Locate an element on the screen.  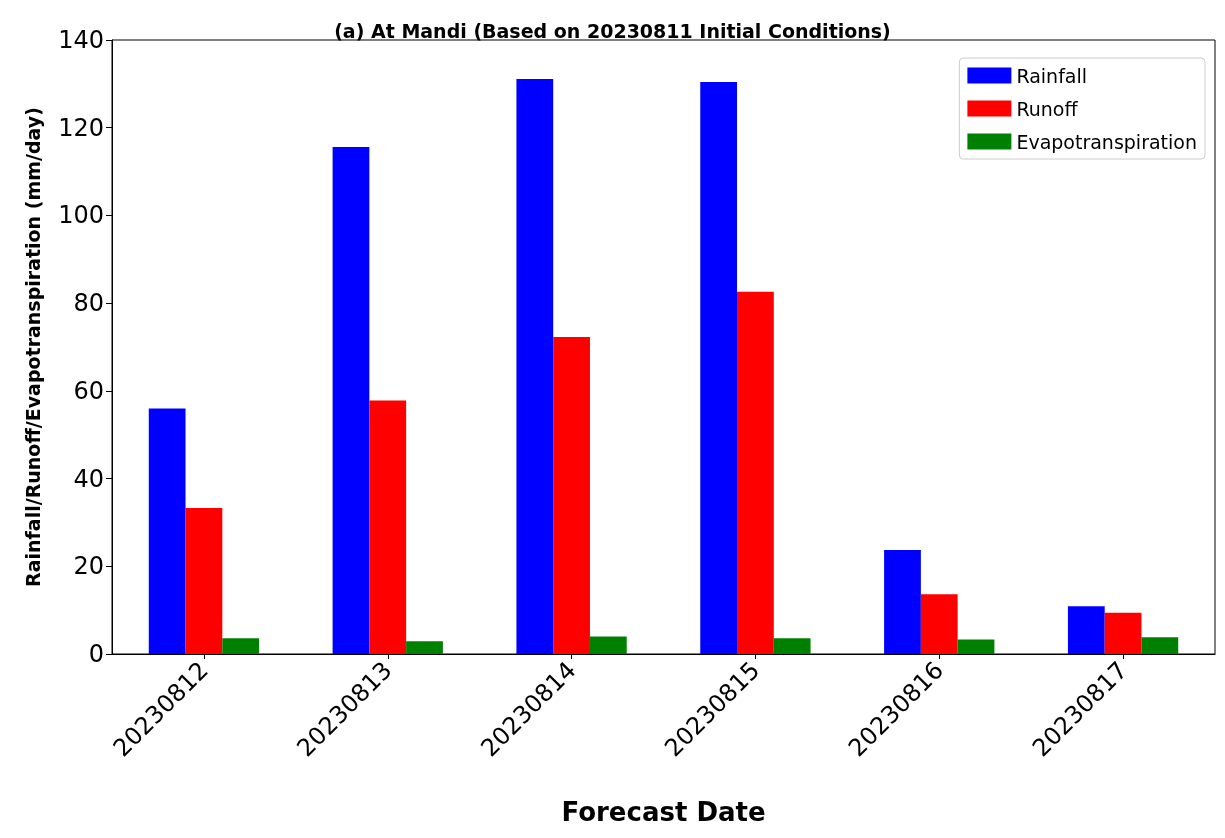
legend-label: Rainfall is located at coordinates (1052, 75).